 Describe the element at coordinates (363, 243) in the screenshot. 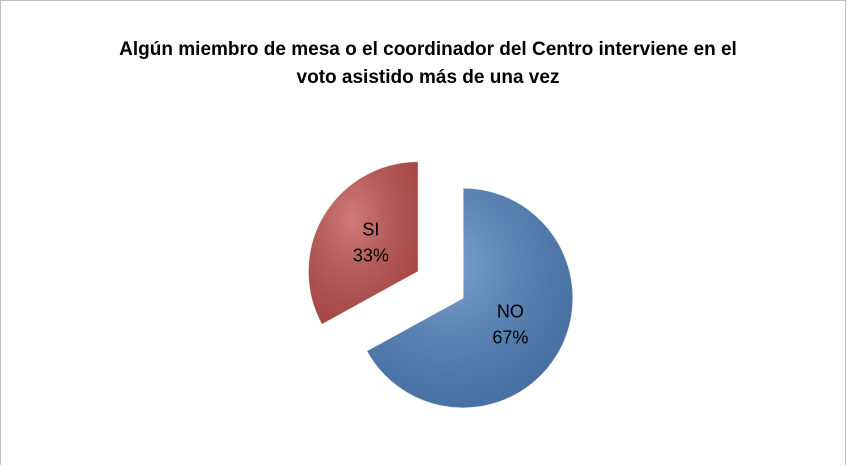

I see `pie-slice` at that location.